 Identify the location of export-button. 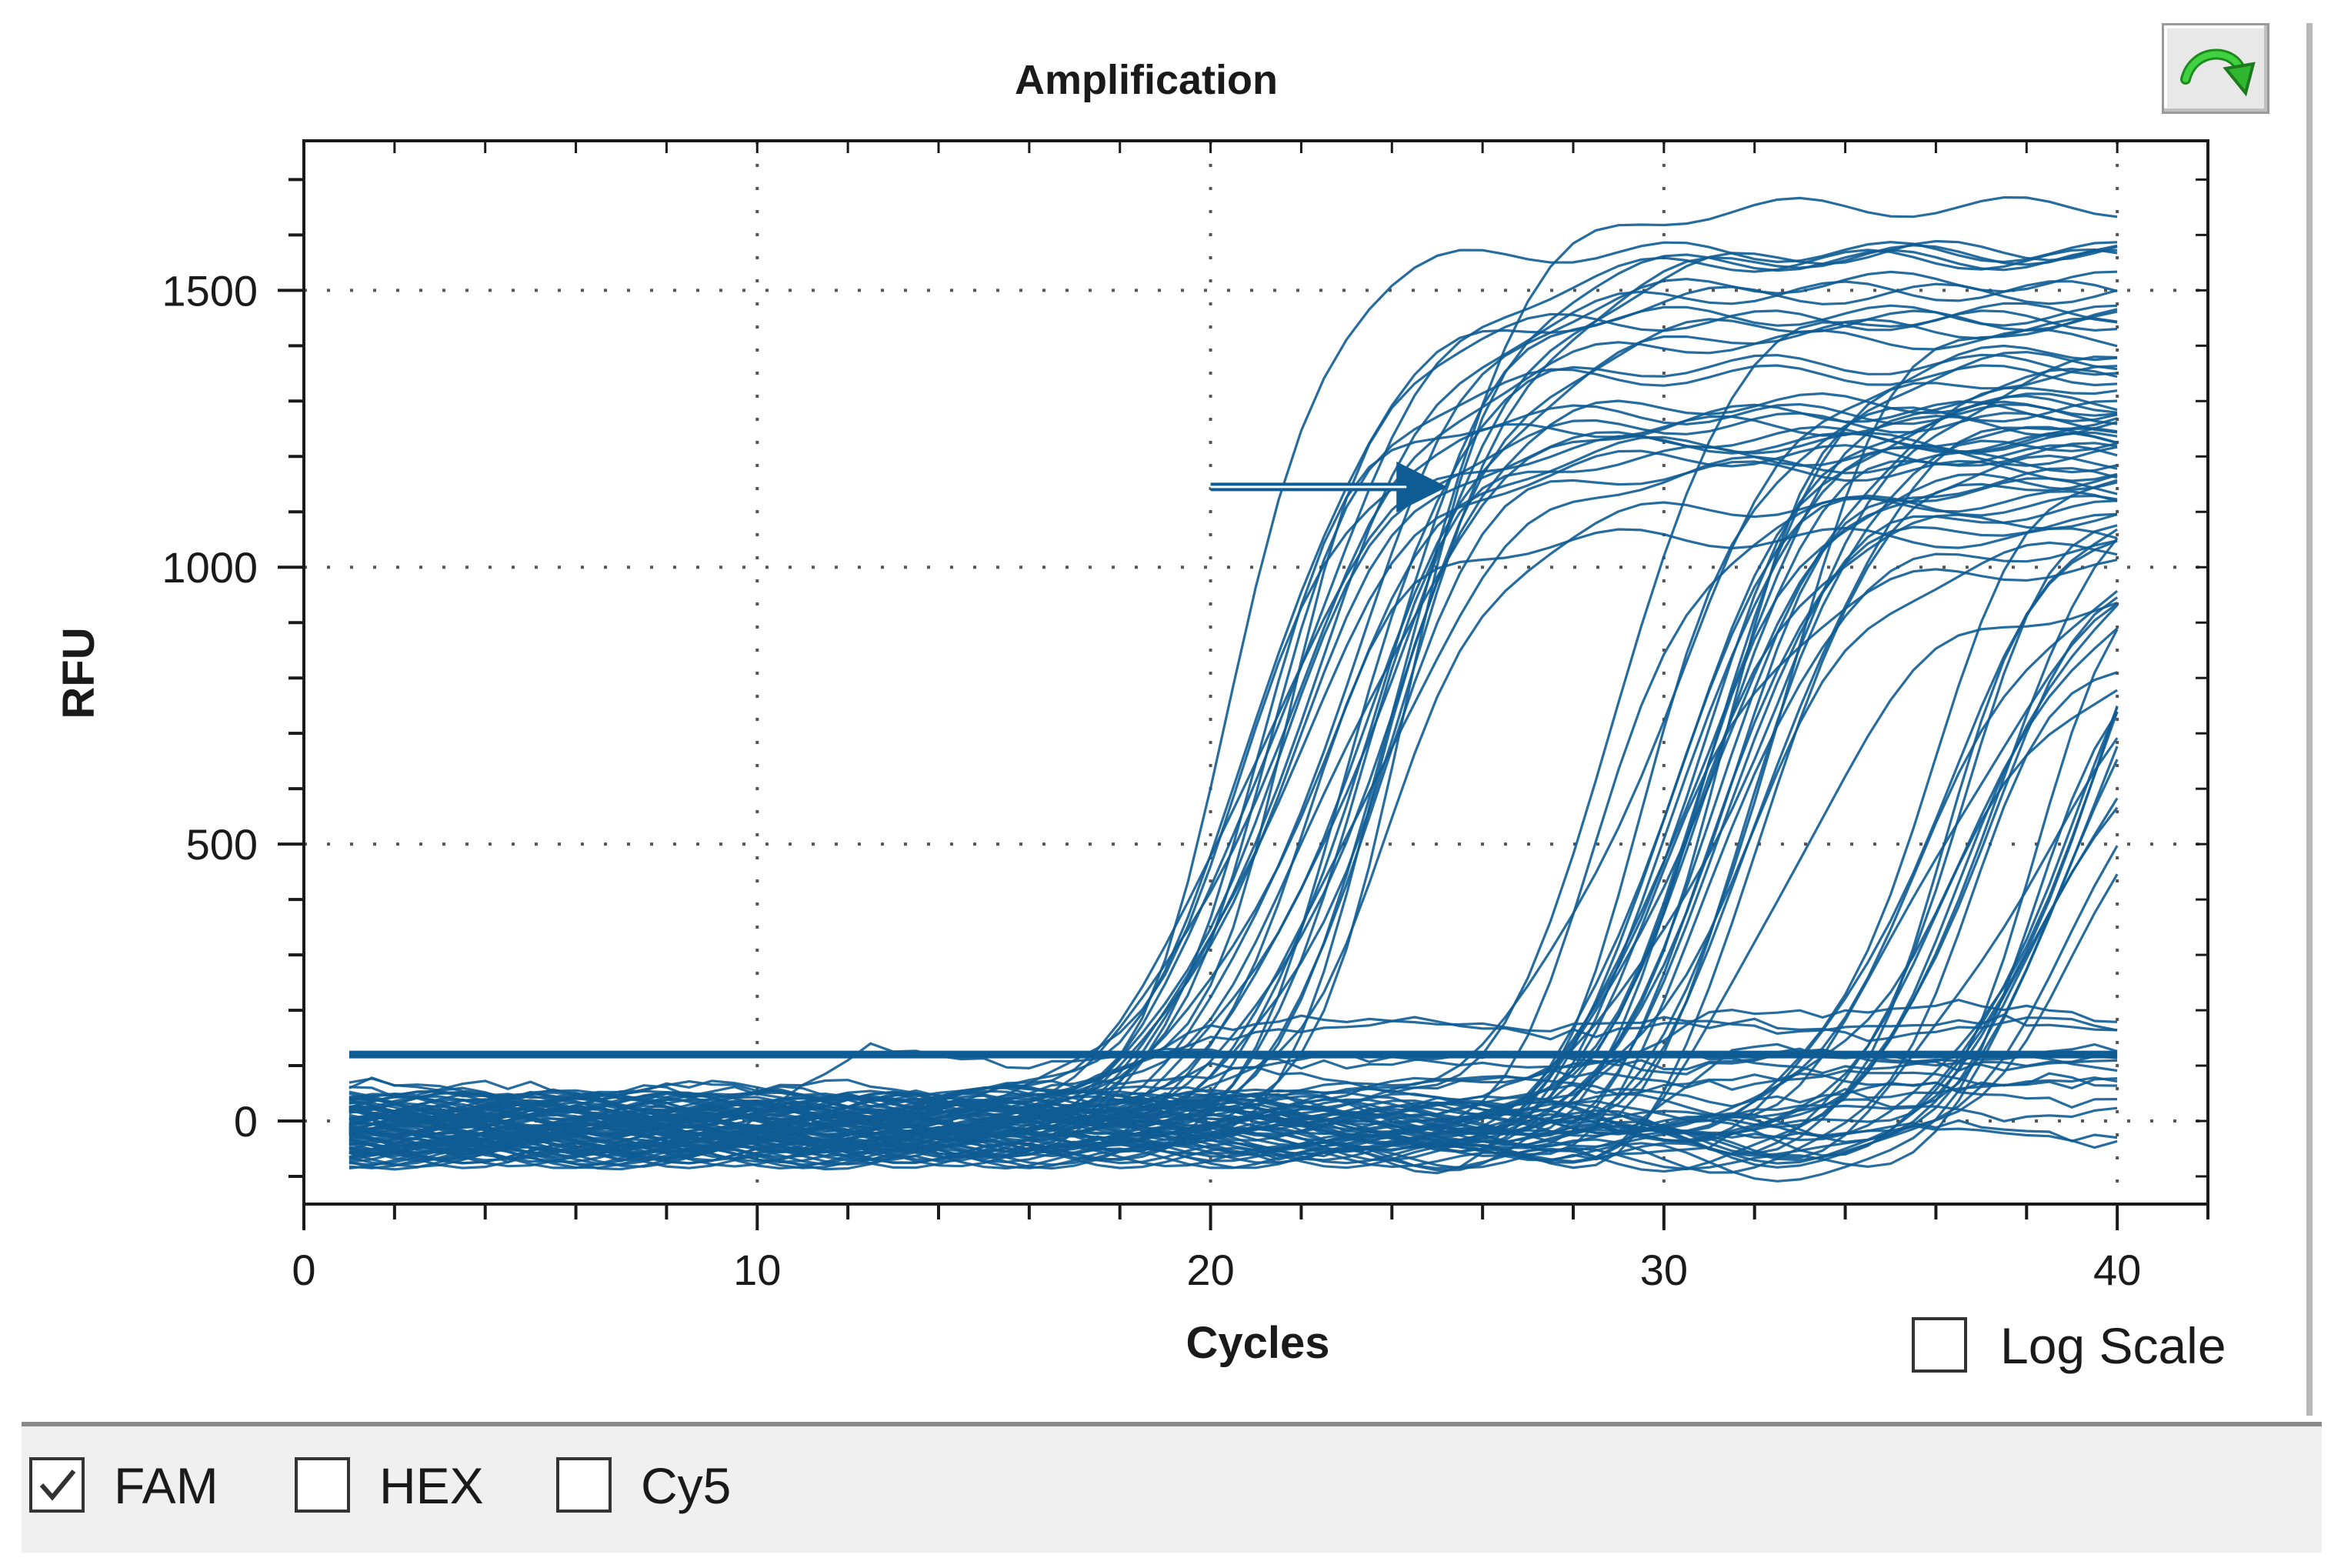
(2215, 68).